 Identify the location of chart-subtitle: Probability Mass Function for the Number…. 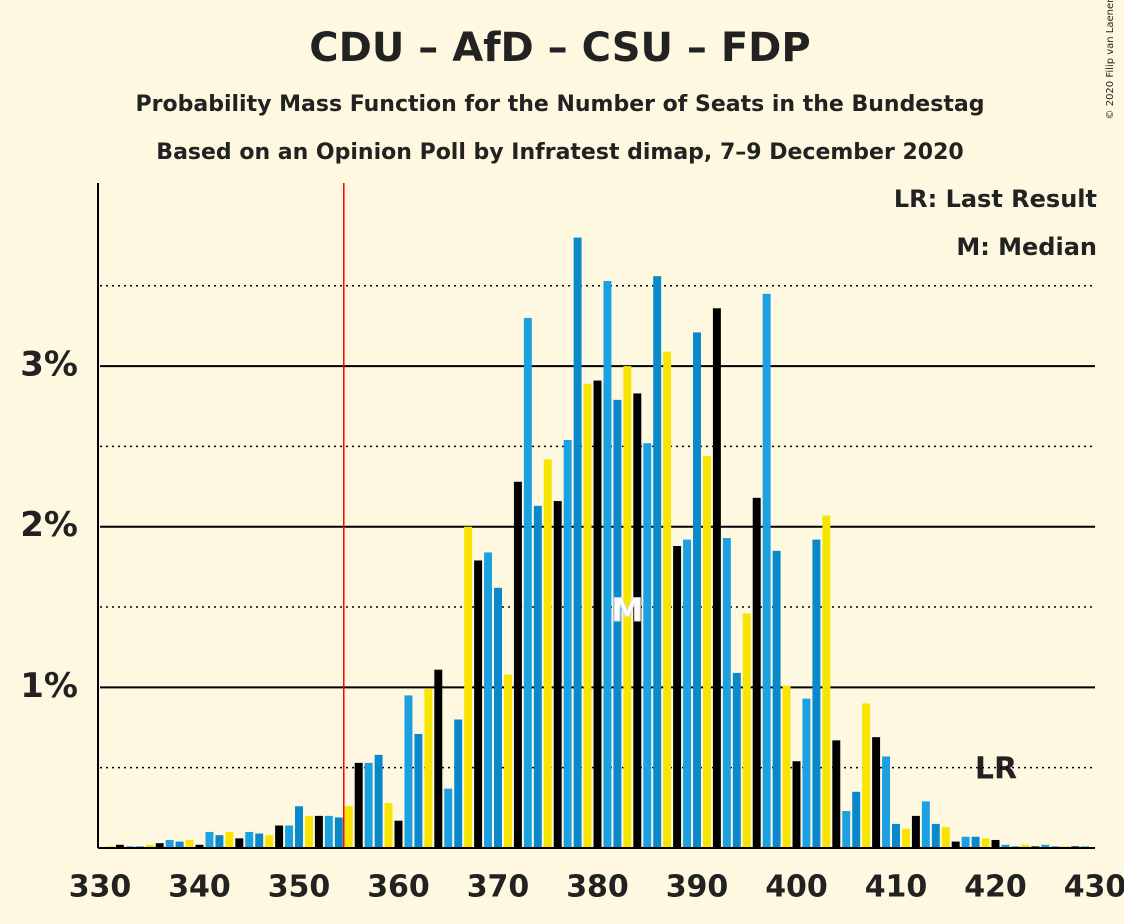
(560, 104).